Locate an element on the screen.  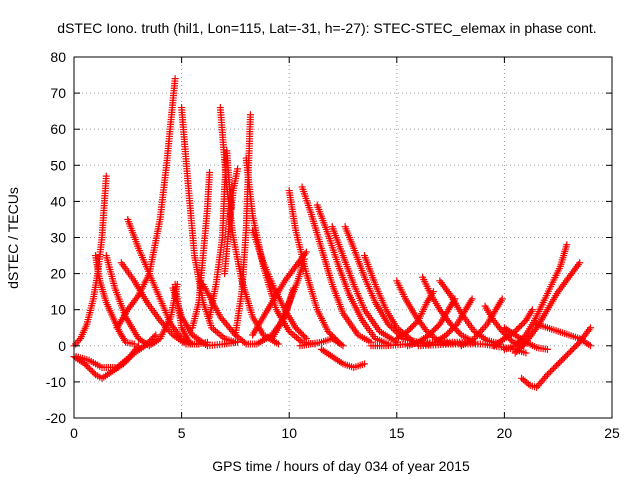
y-tick-label: 0 is located at coordinates (62, 346).